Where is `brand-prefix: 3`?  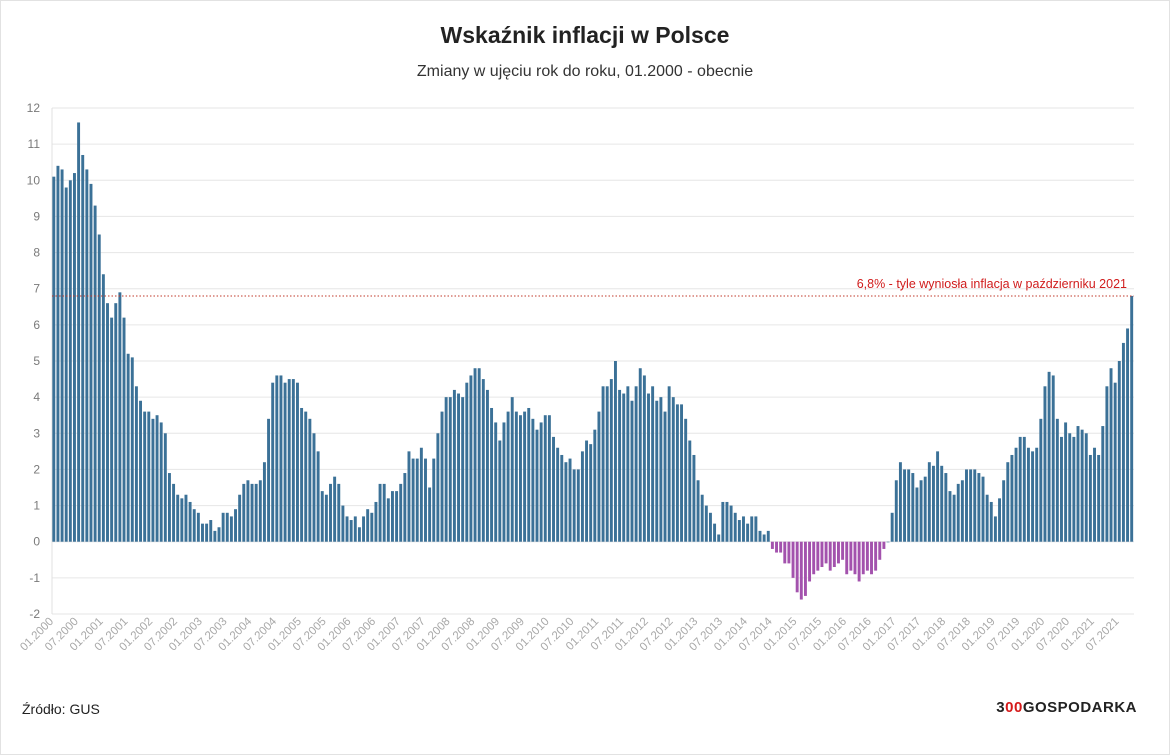
brand-prefix: 3 is located at coordinates (1001, 707).